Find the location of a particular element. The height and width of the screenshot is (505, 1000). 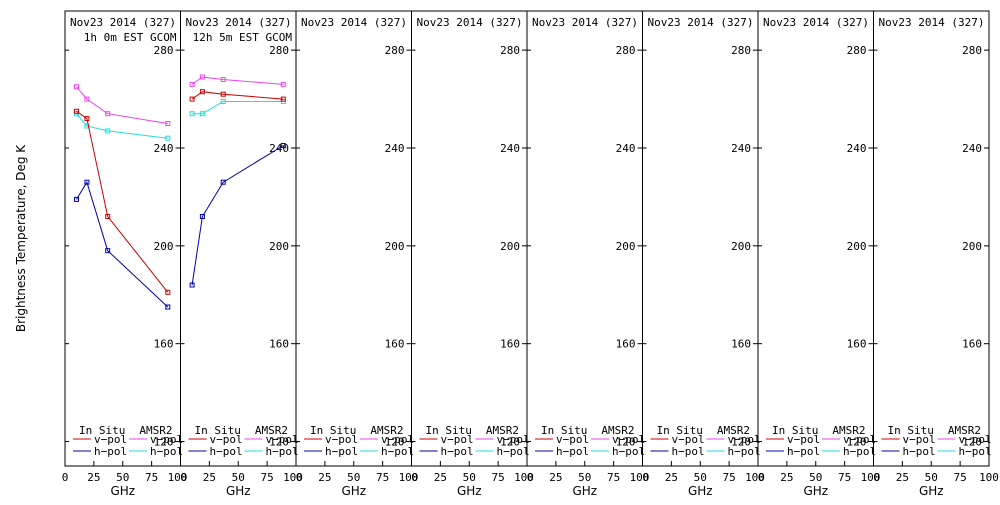

panel-3-xtick-label: 50 is located at coordinates (353, 477).